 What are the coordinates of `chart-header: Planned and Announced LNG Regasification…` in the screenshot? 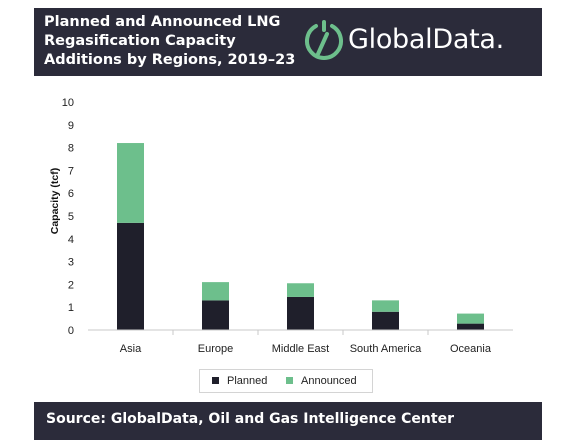 It's located at (288, 42).